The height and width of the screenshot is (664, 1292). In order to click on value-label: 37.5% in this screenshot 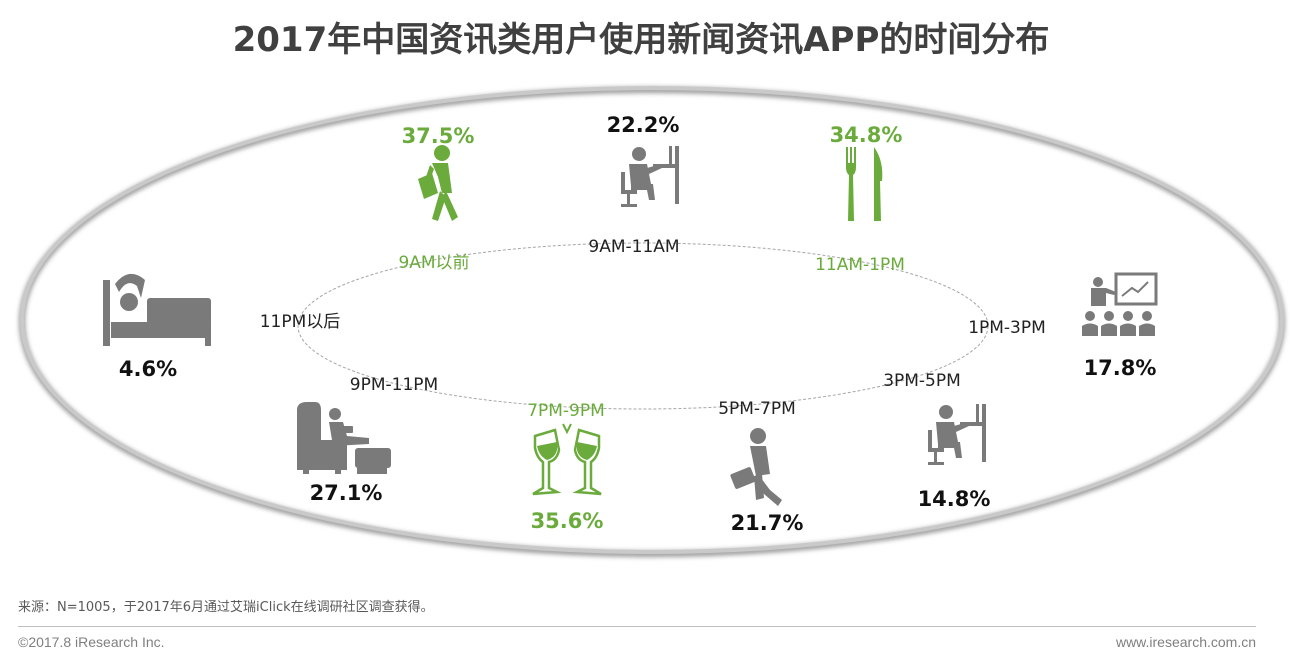, I will do `click(438, 136)`.